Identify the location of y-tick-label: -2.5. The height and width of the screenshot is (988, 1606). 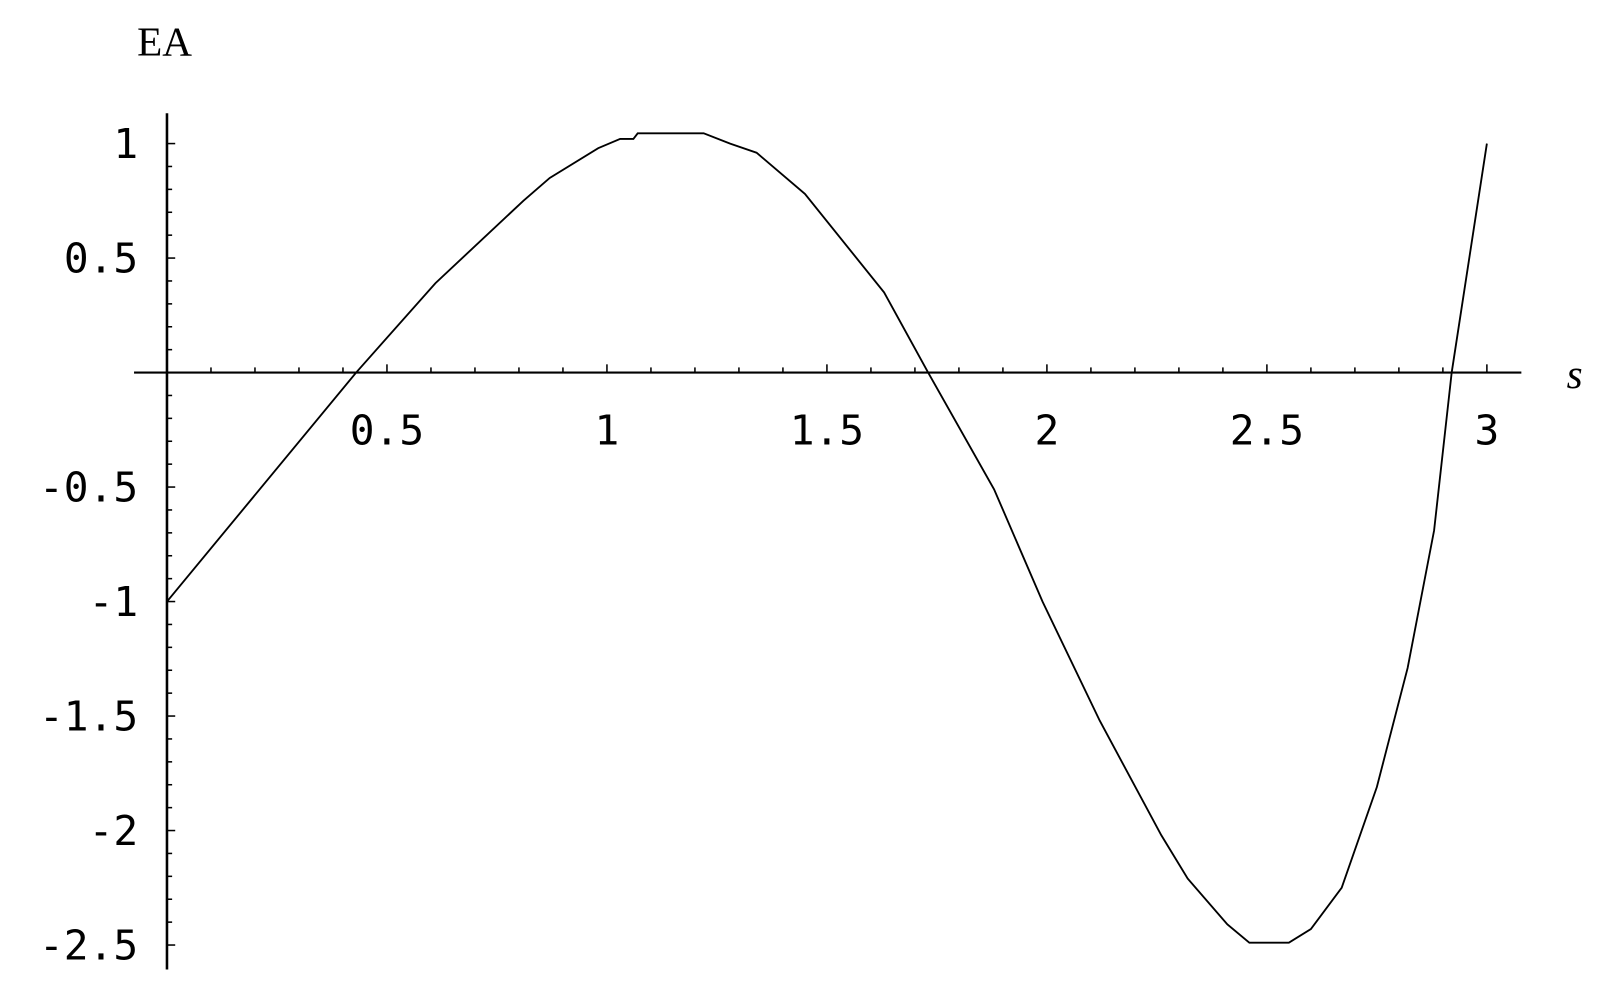
(88, 945).